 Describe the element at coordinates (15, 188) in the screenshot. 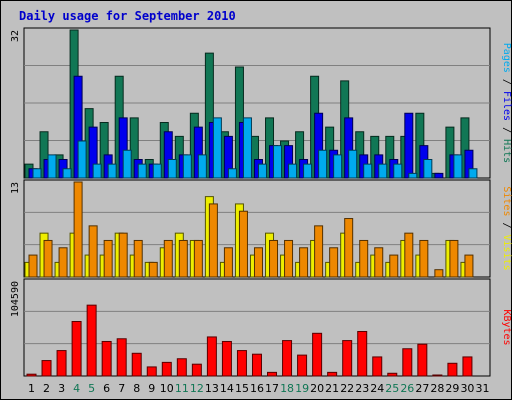

I see `panel-max-label: 13` at that location.